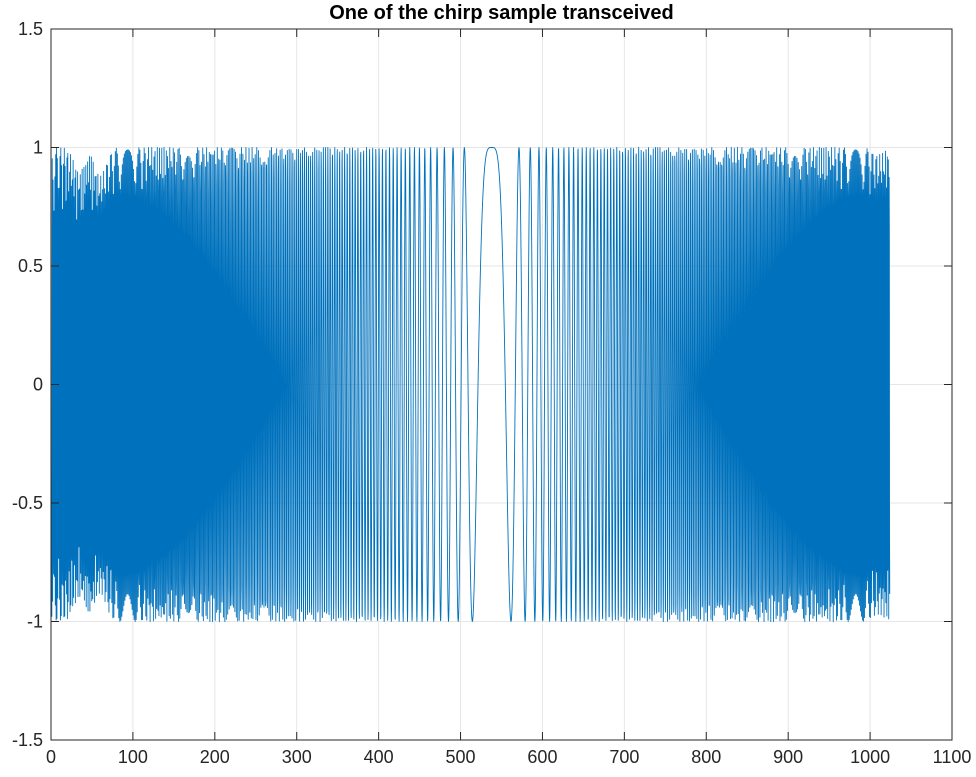 The image size is (976, 777). What do you see at coordinates (133, 757) in the screenshot?
I see `x-tick-label: 100` at bounding box center [133, 757].